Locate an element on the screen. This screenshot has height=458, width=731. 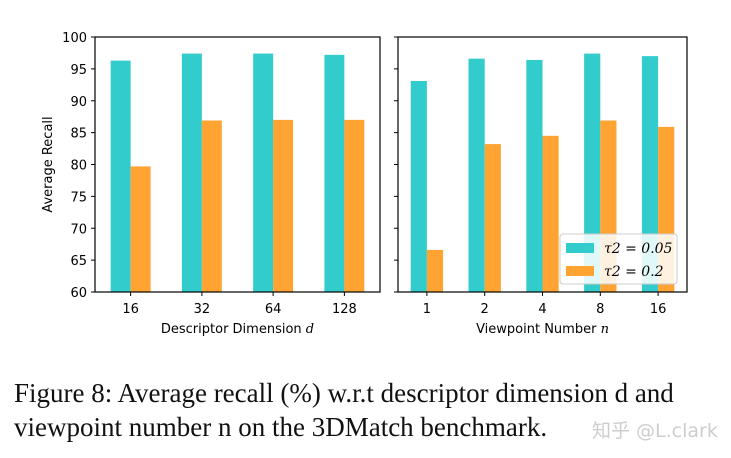
x-tick-label: 32 is located at coordinates (202, 309).